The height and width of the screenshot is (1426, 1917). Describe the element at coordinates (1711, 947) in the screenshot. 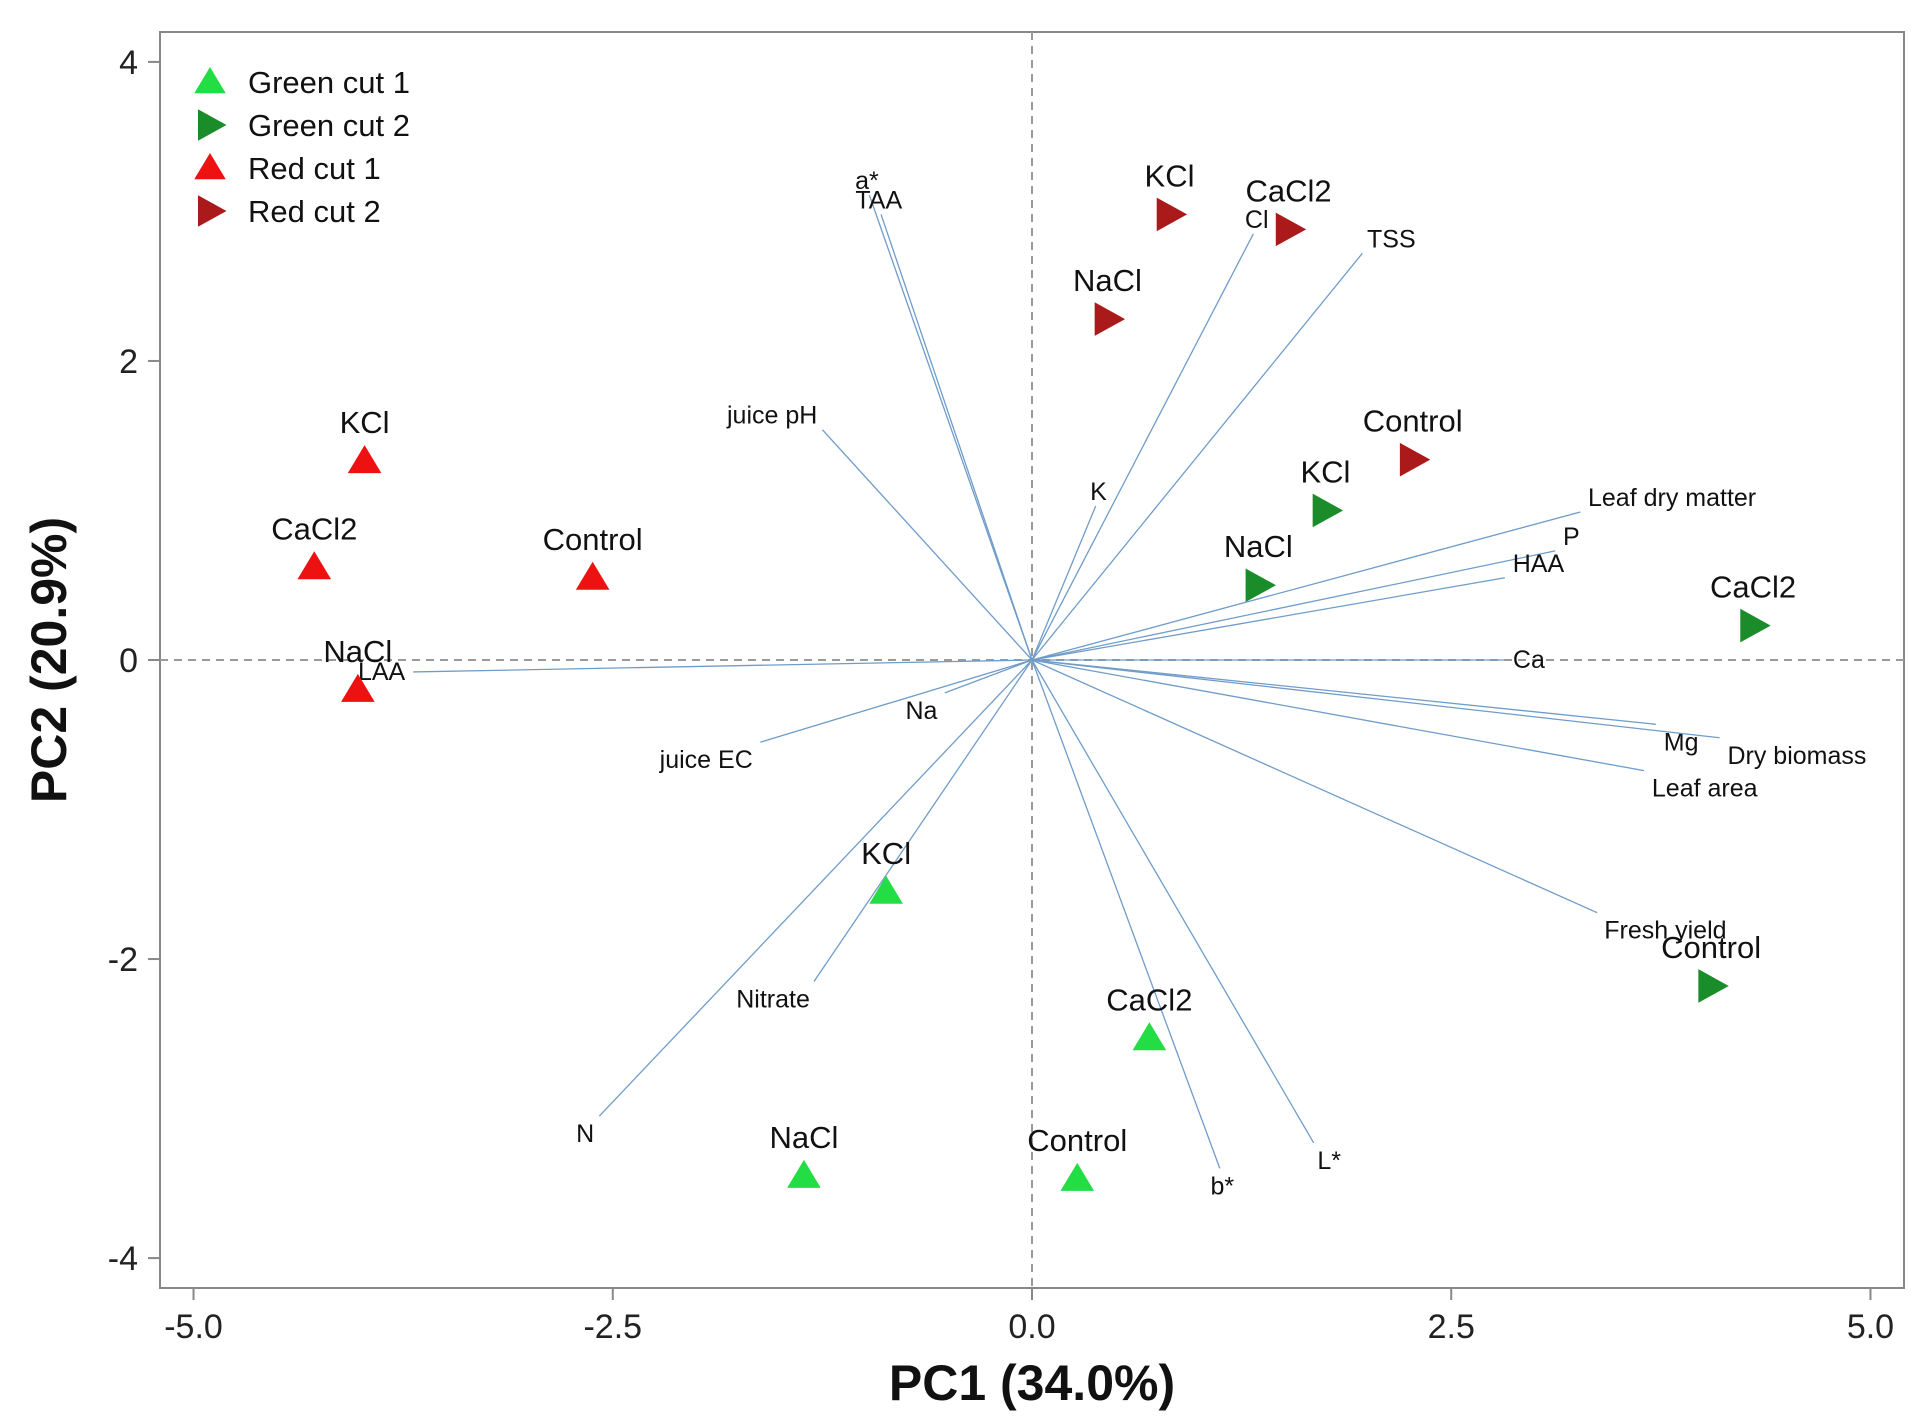

I see `point-label-green-cut-2-control: Control` at that location.